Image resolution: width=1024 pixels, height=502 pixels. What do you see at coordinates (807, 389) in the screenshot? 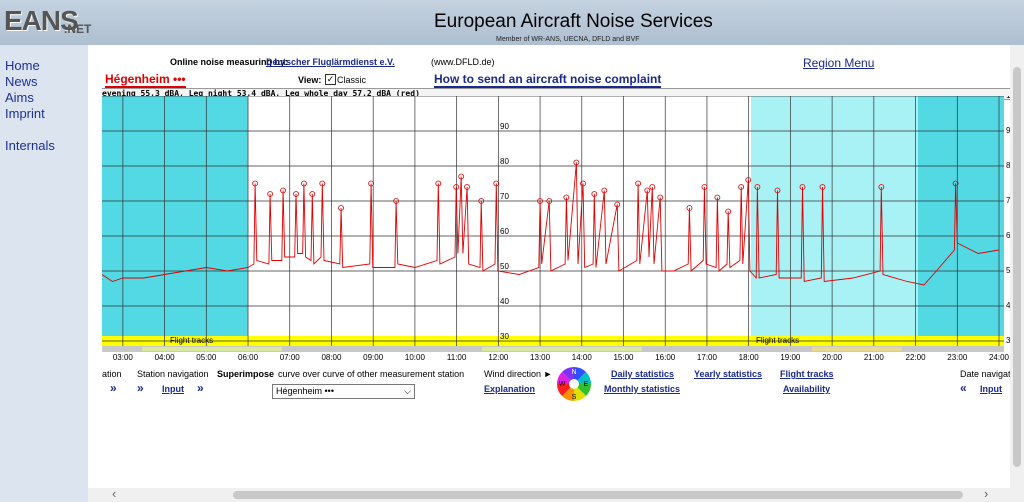
I see `availability-link: Availability` at bounding box center [807, 389].